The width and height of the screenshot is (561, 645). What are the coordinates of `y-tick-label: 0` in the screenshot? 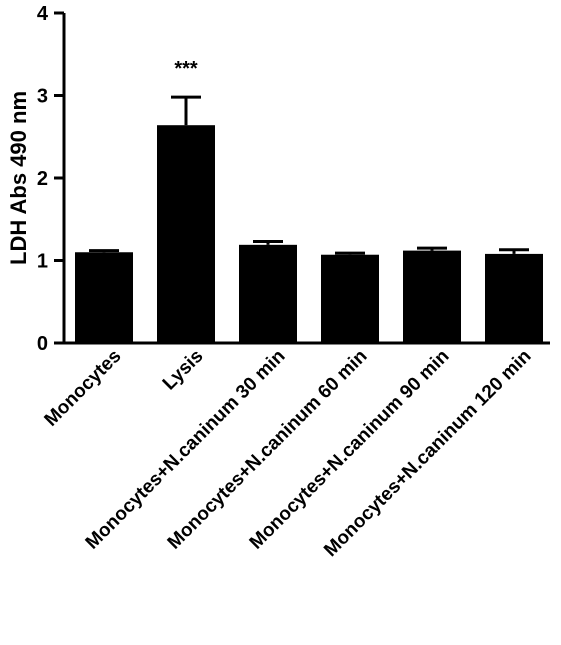 It's located at (42, 344).